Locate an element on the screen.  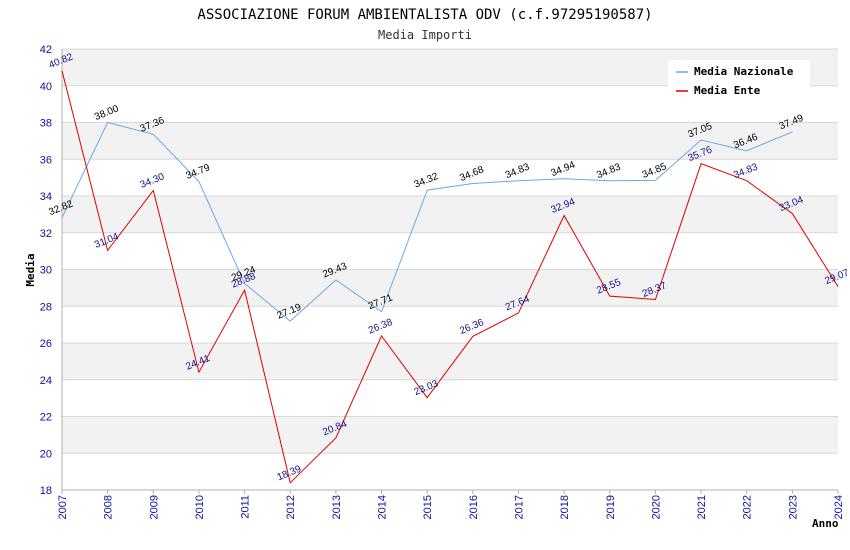
x-tick-label: 2024 is located at coordinates (839, 507).